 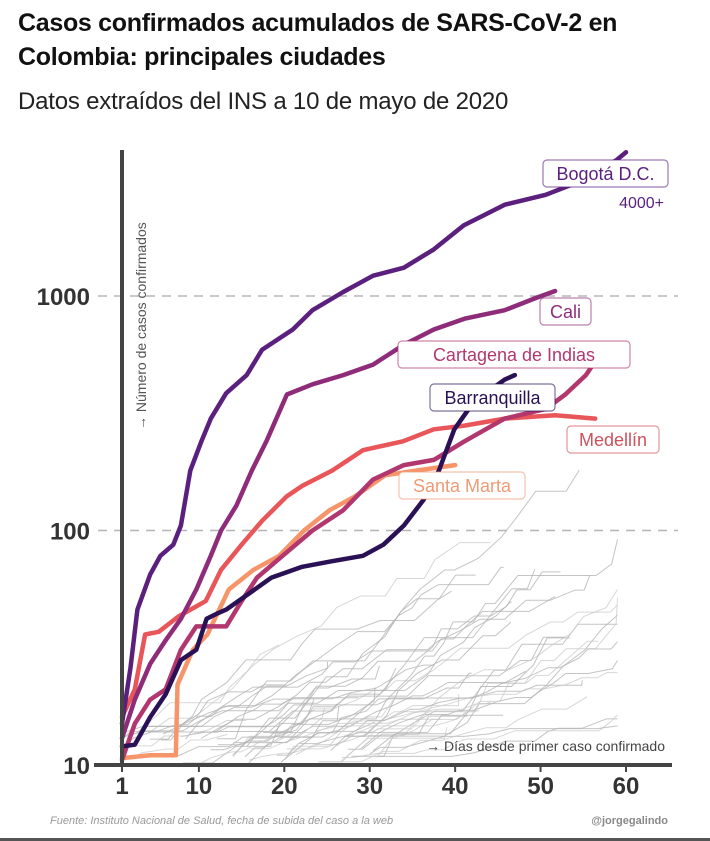 I want to click on series-label-text: Cartagena de Indias, so click(x=514, y=355).